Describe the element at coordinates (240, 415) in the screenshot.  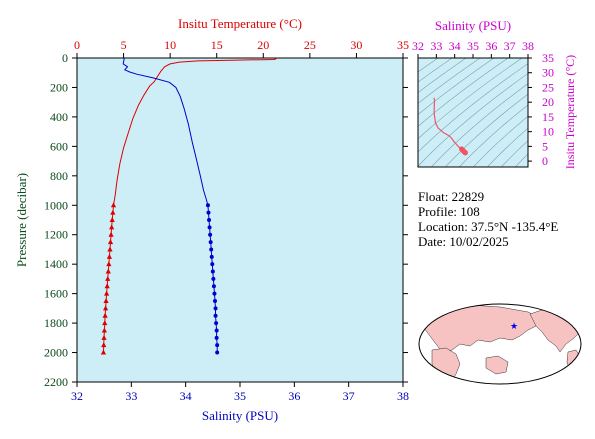
I see `salinity-axis-title: Salinity (PSU)` at that location.